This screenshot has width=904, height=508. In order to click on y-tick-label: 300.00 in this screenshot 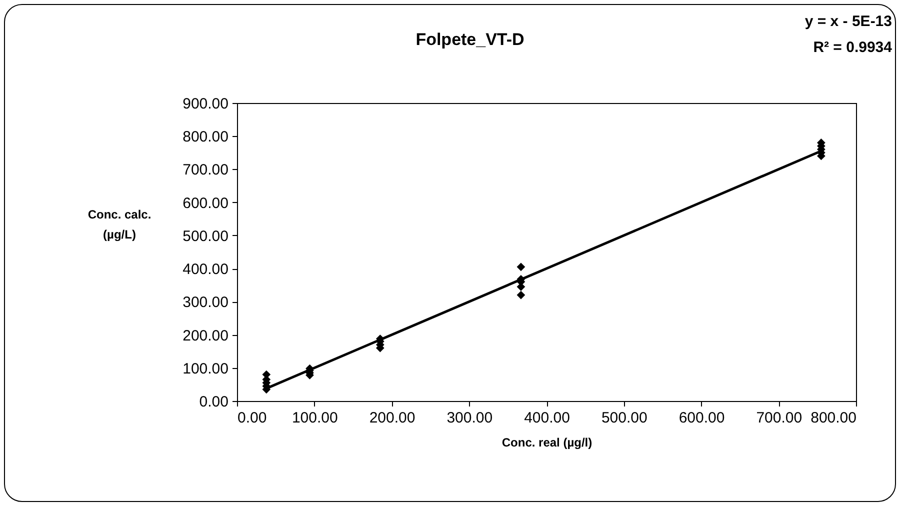, I will do `click(205, 303)`.